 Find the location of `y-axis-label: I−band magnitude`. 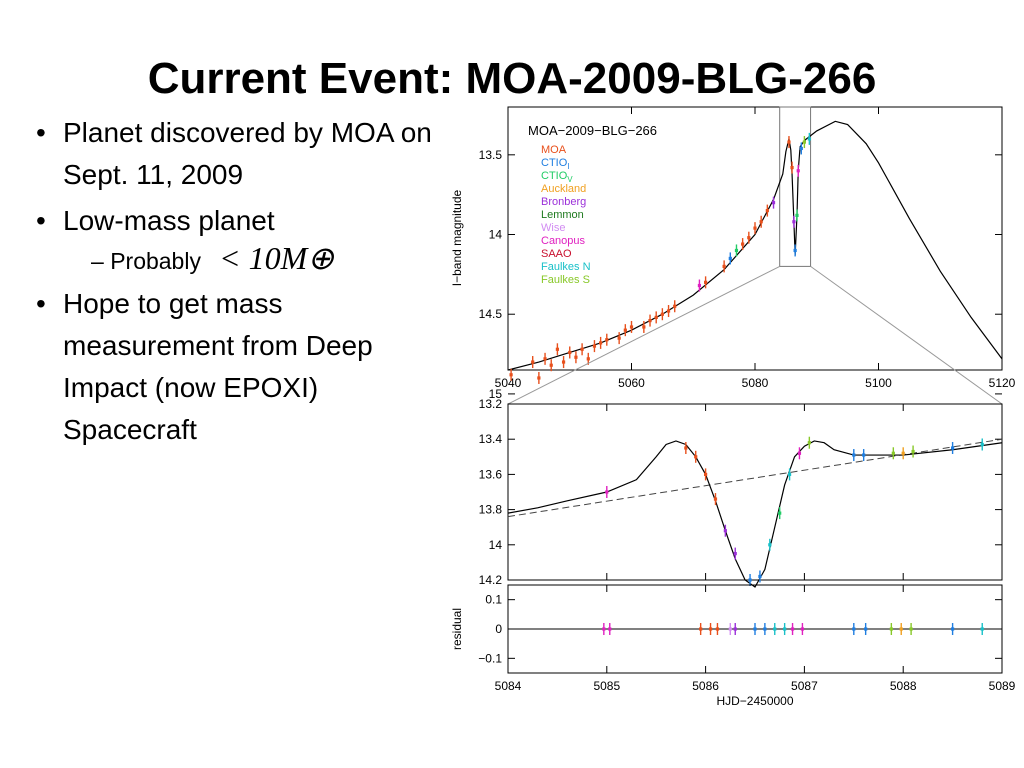

y-axis-label: I−band magnitude is located at coordinates (457, 237).